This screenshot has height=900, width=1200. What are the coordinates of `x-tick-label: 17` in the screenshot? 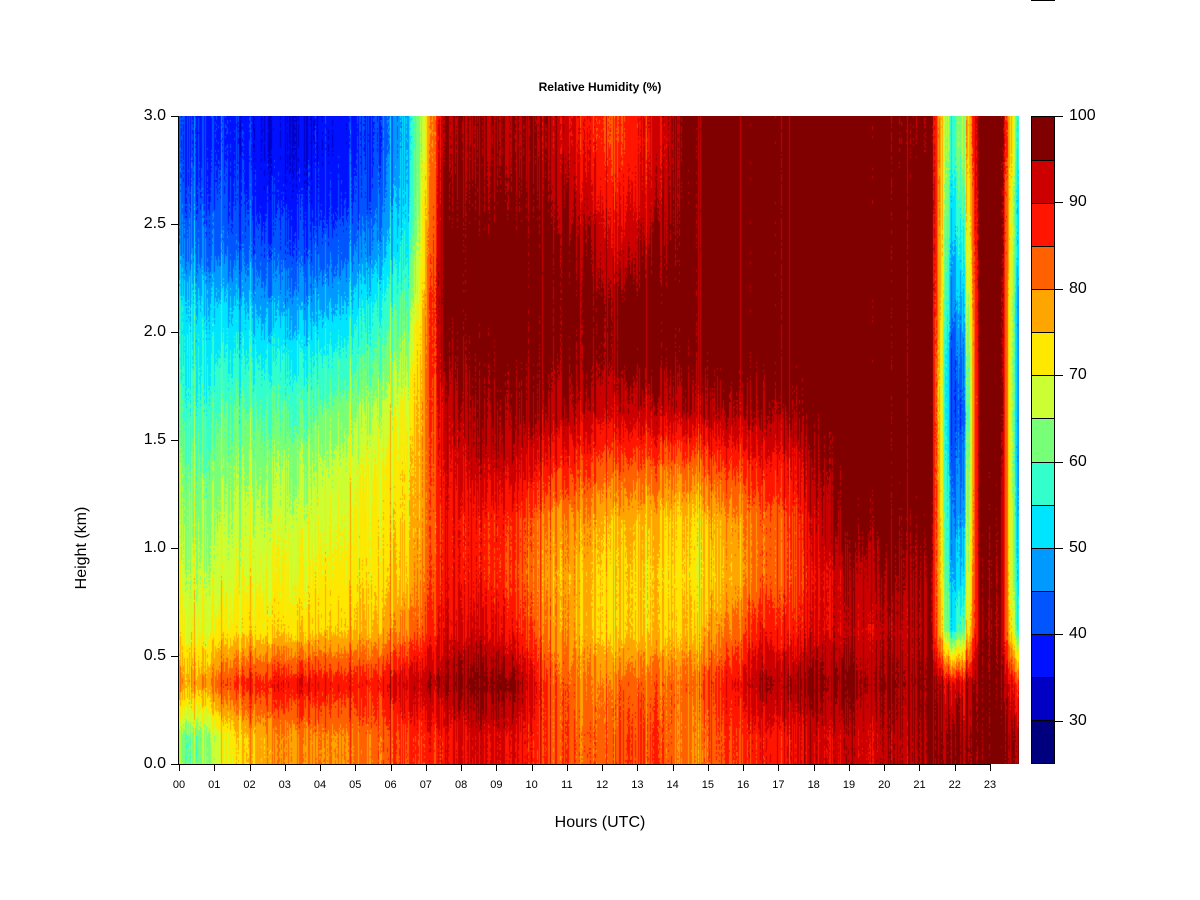 It's located at (778, 785).